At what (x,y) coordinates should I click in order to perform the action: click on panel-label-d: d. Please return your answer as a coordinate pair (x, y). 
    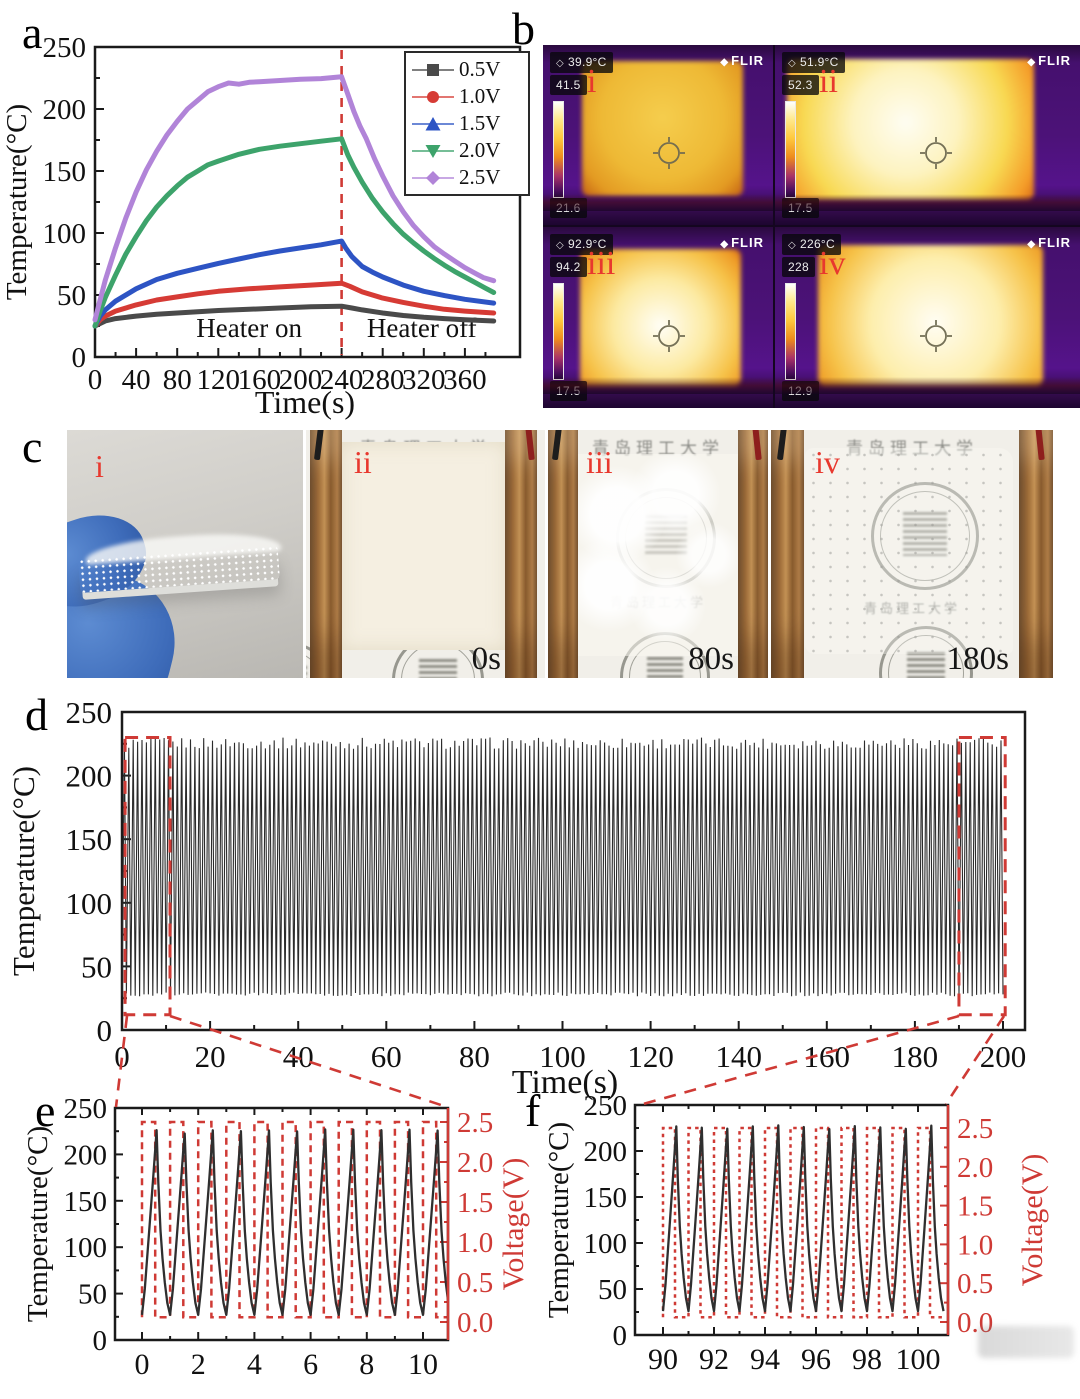
    Looking at the image, I should click on (36, 714).